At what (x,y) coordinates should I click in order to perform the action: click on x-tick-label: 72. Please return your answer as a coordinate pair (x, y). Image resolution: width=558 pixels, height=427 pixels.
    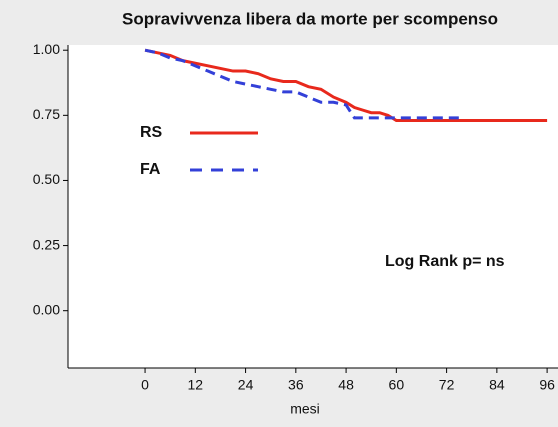
    Looking at the image, I should click on (447, 385).